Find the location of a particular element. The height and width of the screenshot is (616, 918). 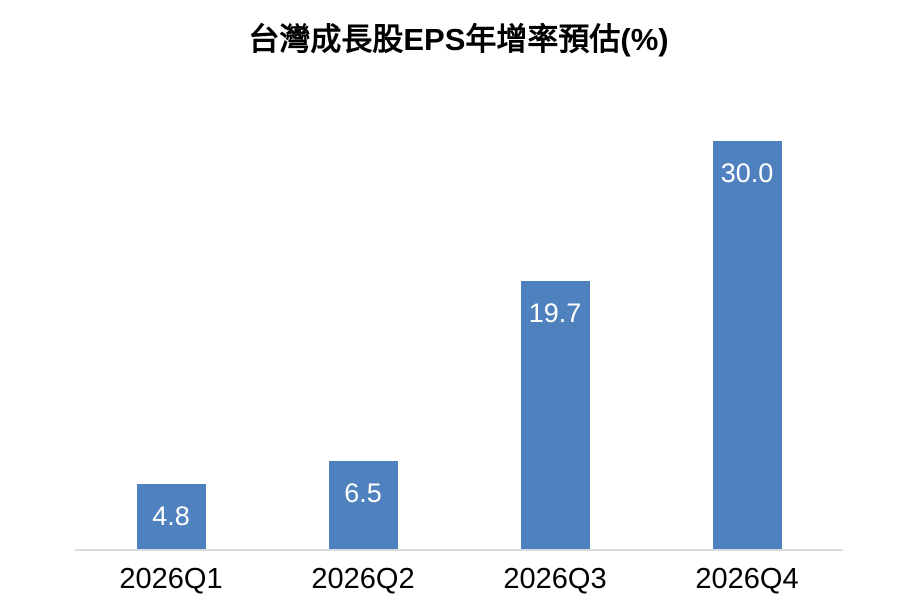

x-axis-label-2026Q3: 2026Q3 is located at coordinates (555, 579).